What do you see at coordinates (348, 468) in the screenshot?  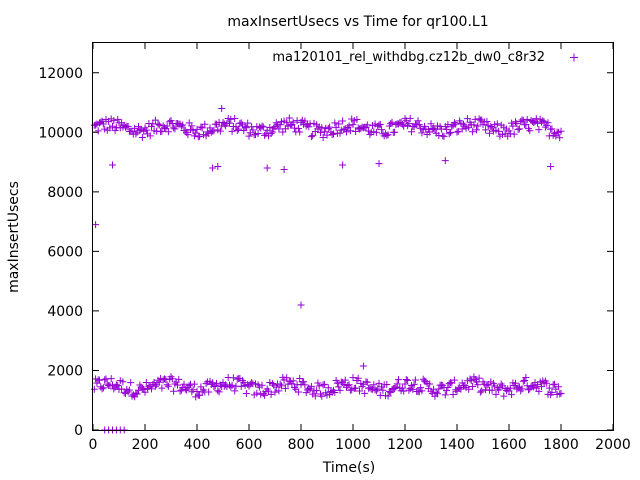 I see `x-axis-label: Time(s)` at bounding box center [348, 468].